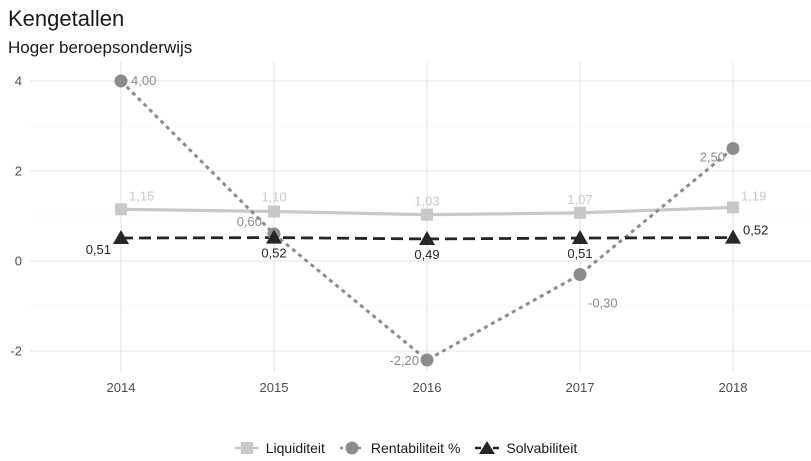  I want to click on x-tick-label: 2014, so click(121, 387).